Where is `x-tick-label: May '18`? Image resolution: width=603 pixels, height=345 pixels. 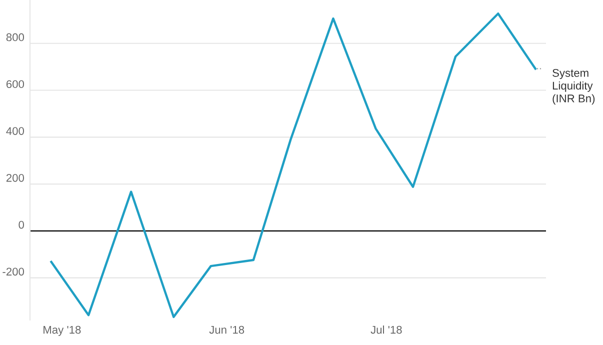
x-tick-label: May '18 is located at coordinates (62, 331).